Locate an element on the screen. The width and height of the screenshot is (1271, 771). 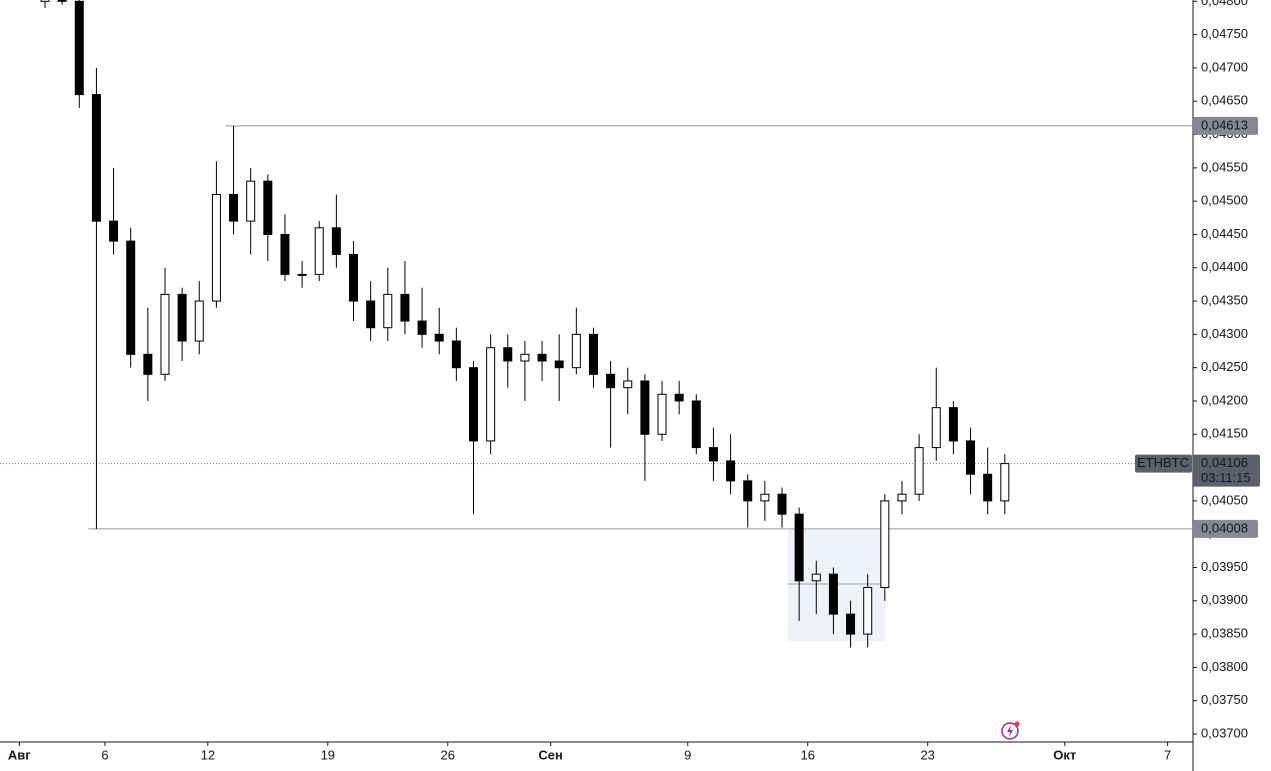
countdown-label: 03:11:15 is located at coordinates (1226, 477).